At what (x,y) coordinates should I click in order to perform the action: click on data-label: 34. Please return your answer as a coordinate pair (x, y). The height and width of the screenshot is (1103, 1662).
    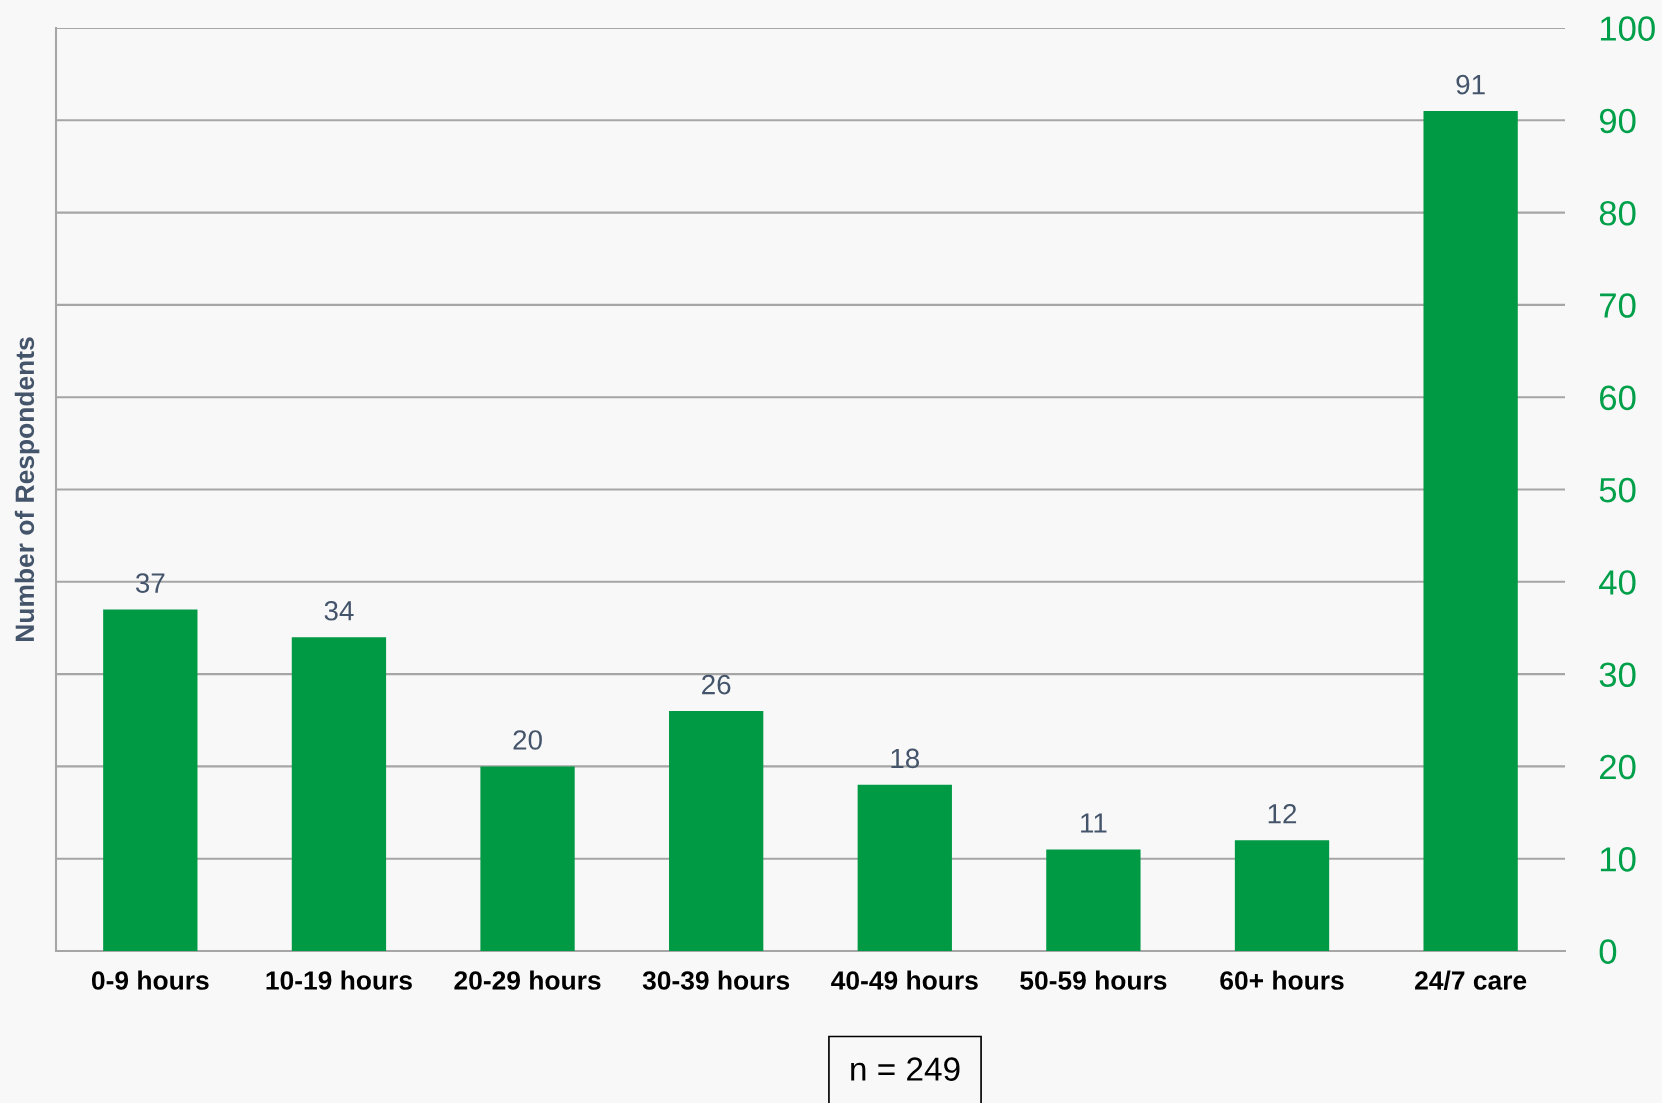
    Looking at the image, I should click on (339, 610).